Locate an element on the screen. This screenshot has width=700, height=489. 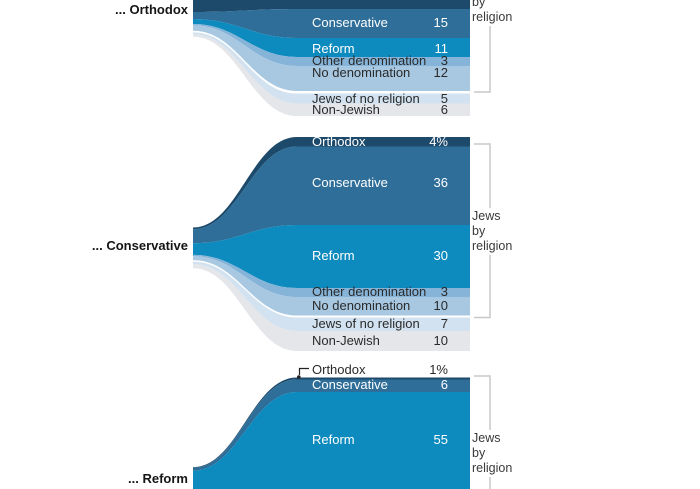
orthodox-callout-dot is located at coordinates (299, 377).